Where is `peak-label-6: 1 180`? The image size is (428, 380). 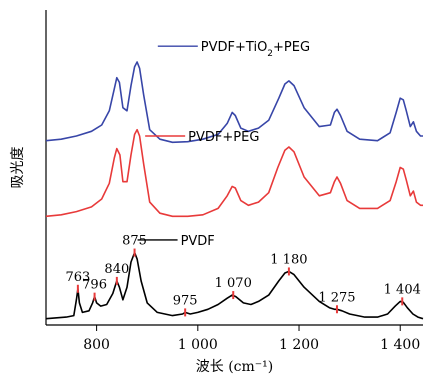 peak-label-6: 1 180 is located at coordinates (288, 259).